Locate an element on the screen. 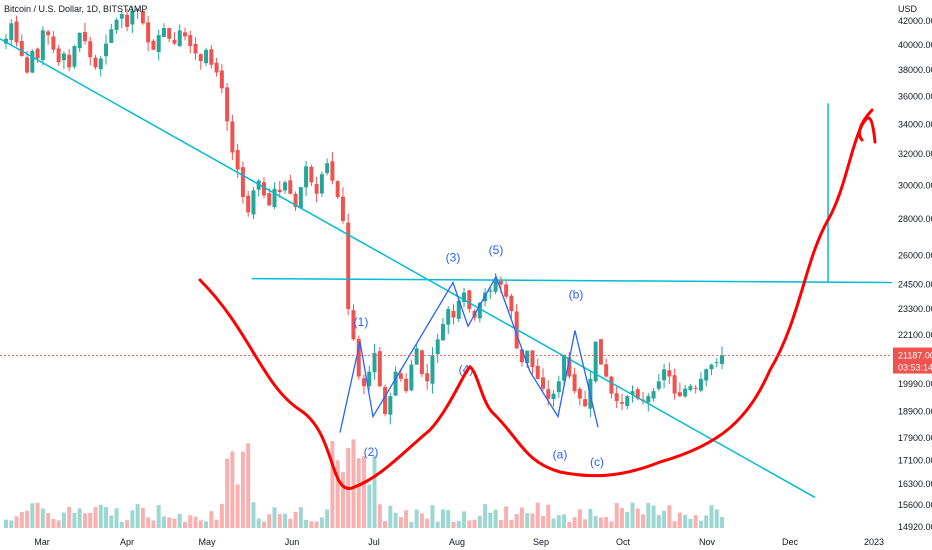  wave-label: (1) is located at coordinates (361, 322).